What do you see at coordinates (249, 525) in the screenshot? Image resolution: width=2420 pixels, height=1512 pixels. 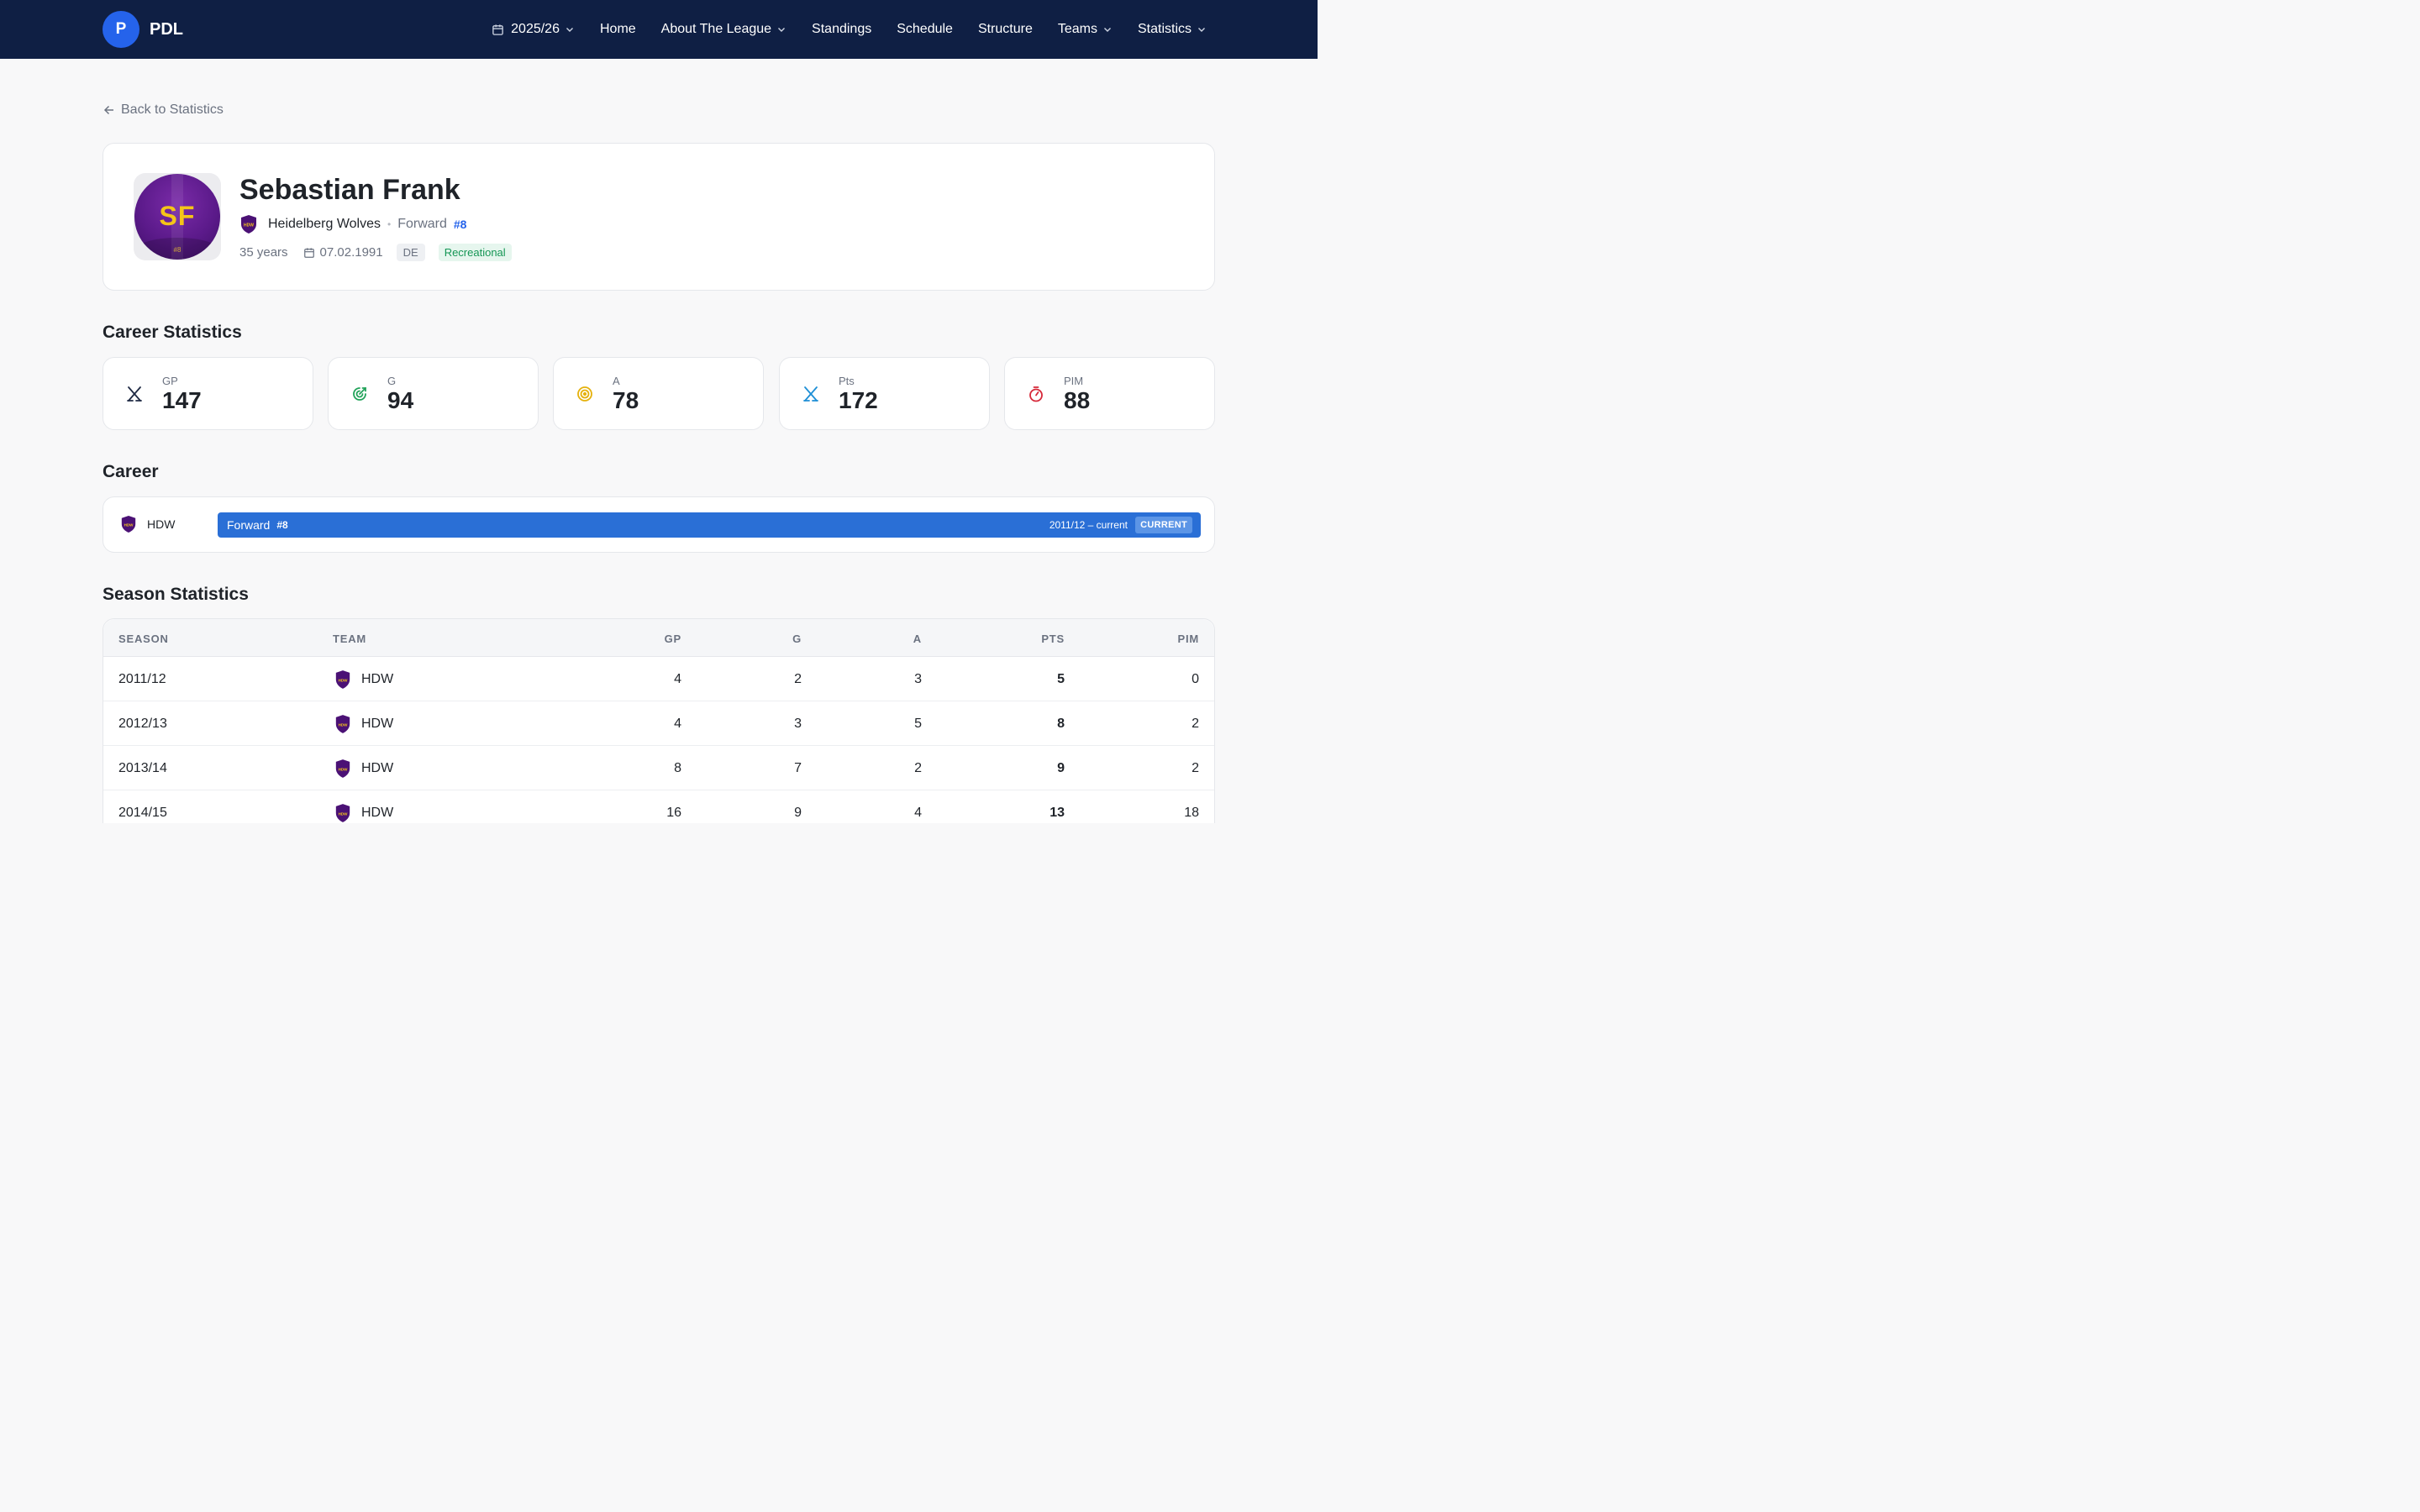 I see `career-position: Forward` at bounding box center [249, 525].